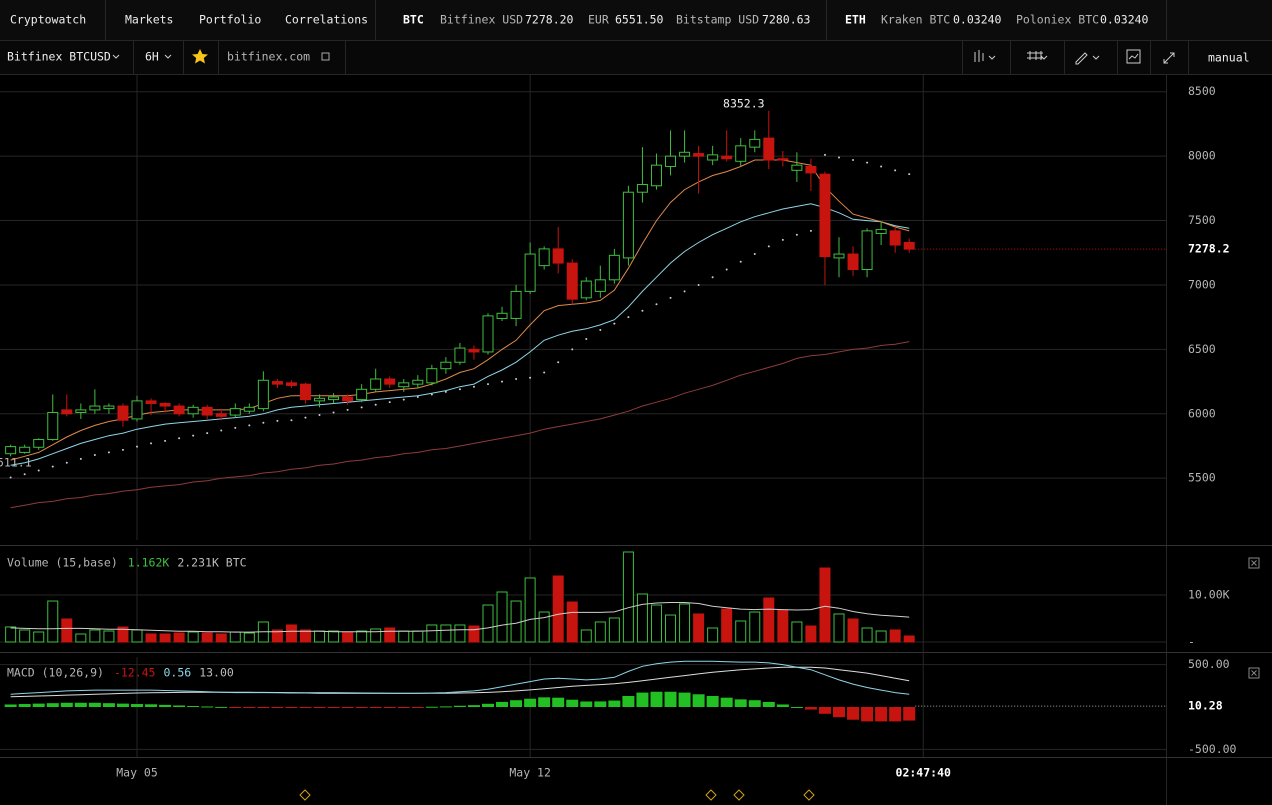 This screenshot has height=805, width=1272. What do you see at coordinates (59, 57) in the screenshot?
I see `market-select: Bitfinex BTCUSD` at bounding box center [59, 57].